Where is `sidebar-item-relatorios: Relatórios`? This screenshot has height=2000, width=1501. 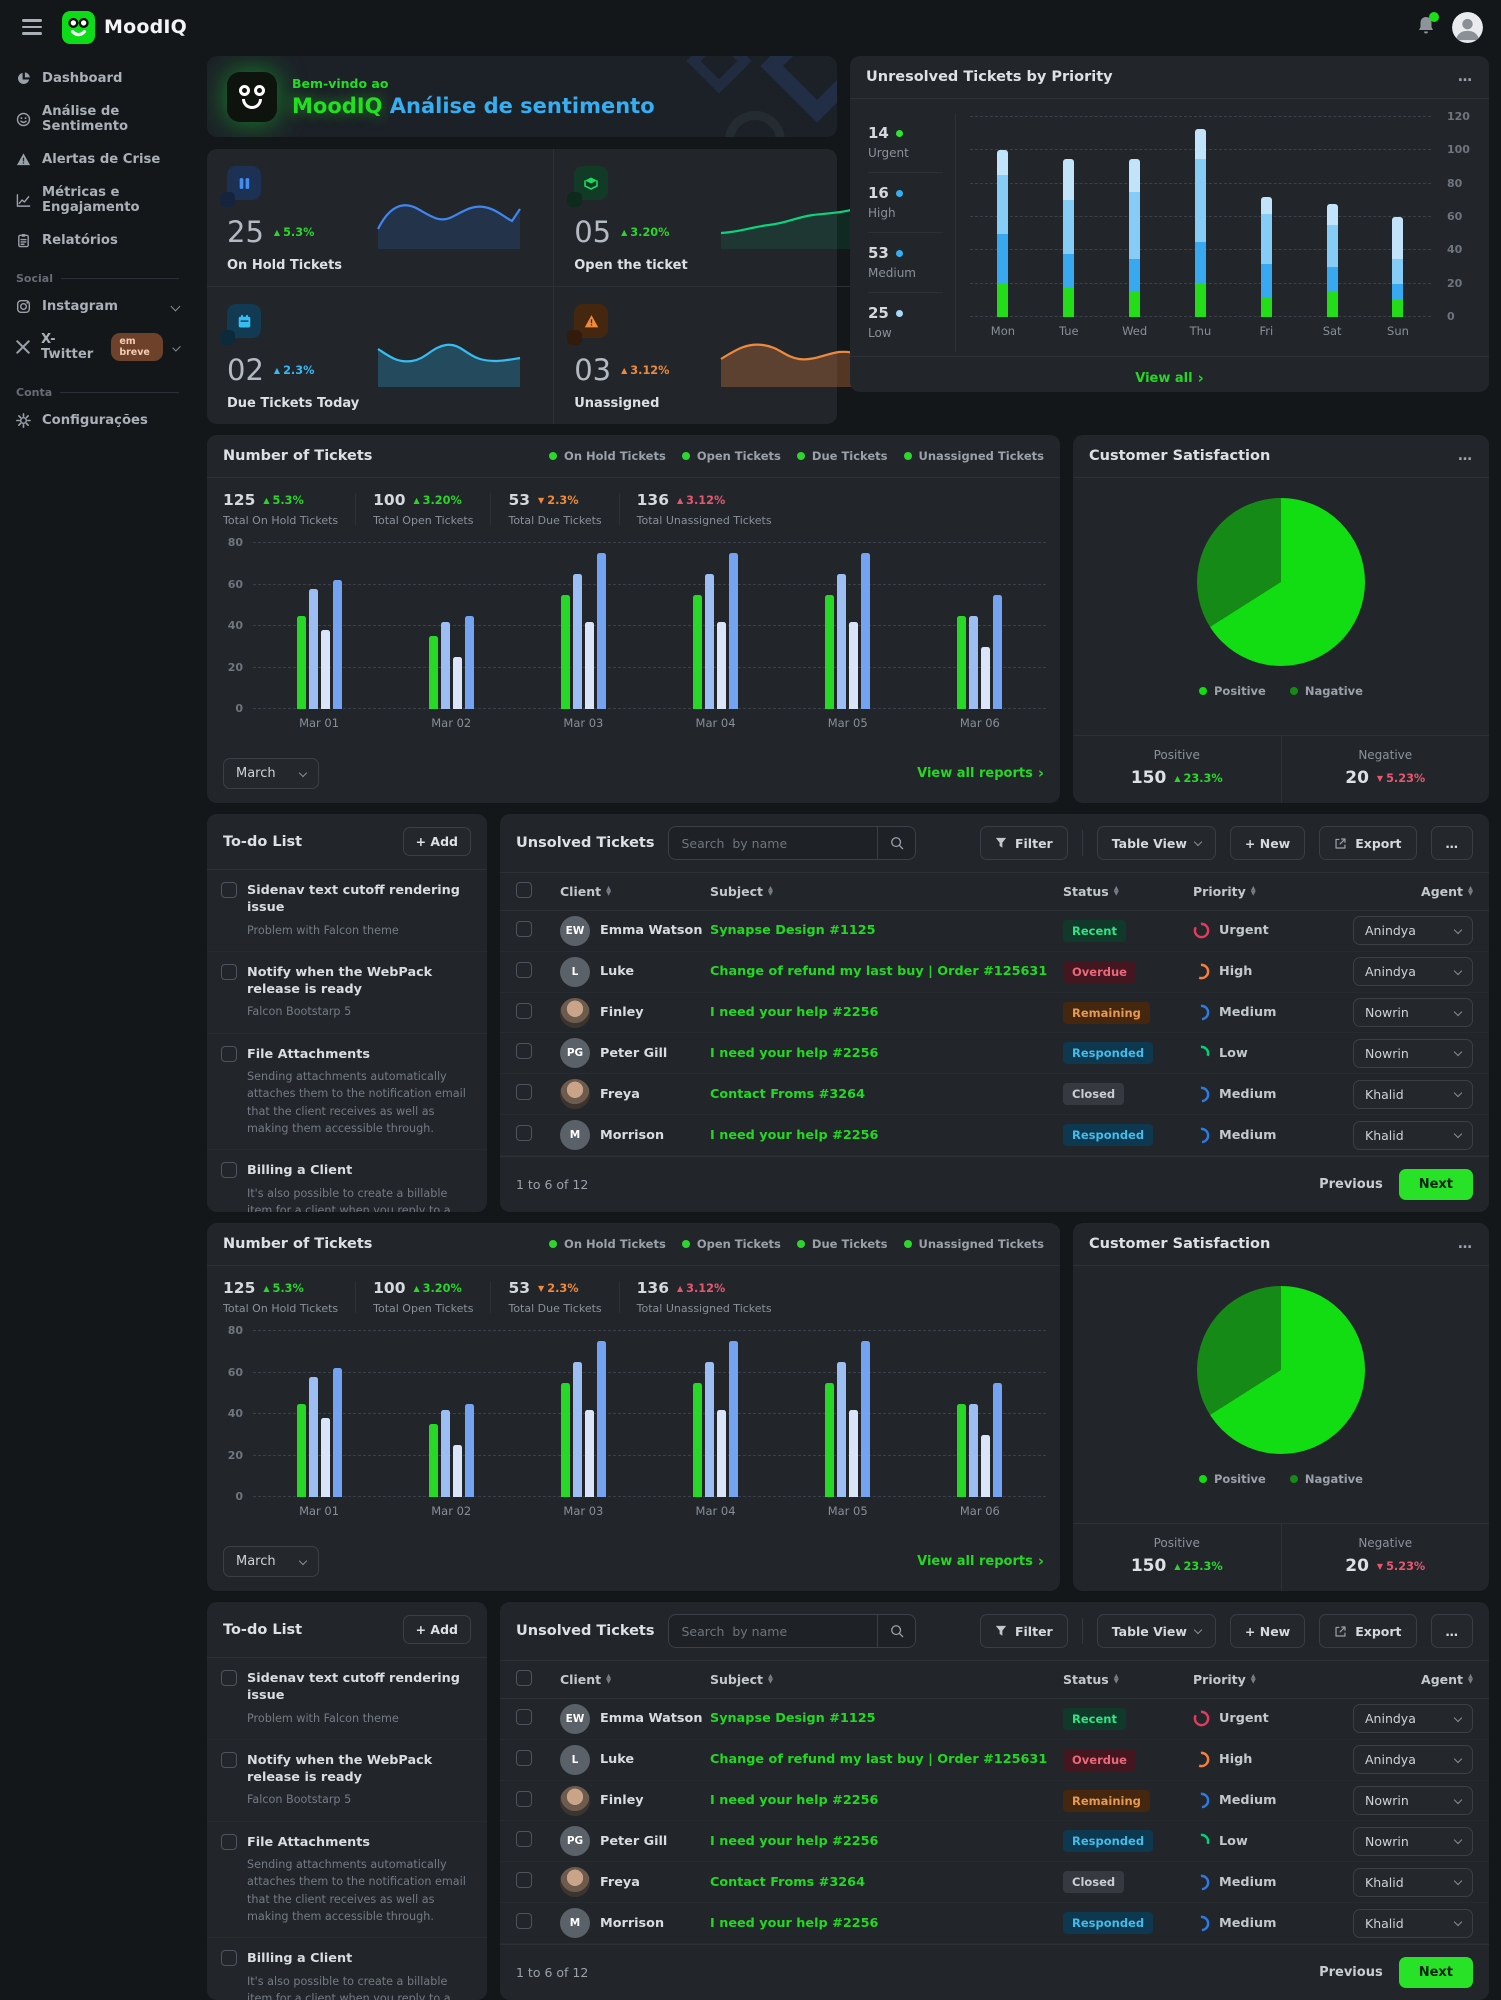
sidebar-item-relatorios: Relatórios is located at coordinates (97, 240).